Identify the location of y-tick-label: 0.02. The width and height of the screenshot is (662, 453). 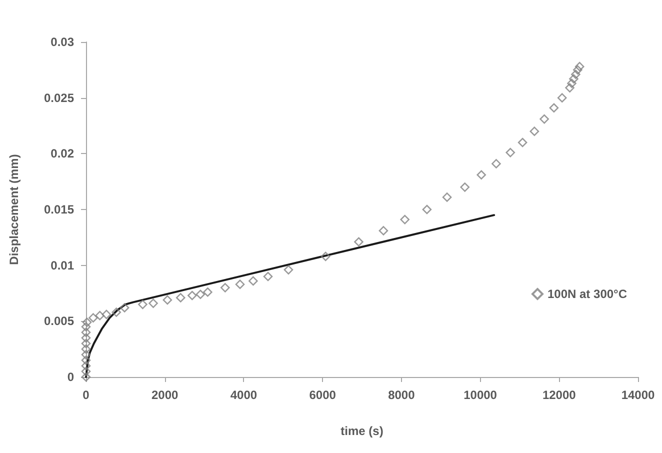
(62, 153).